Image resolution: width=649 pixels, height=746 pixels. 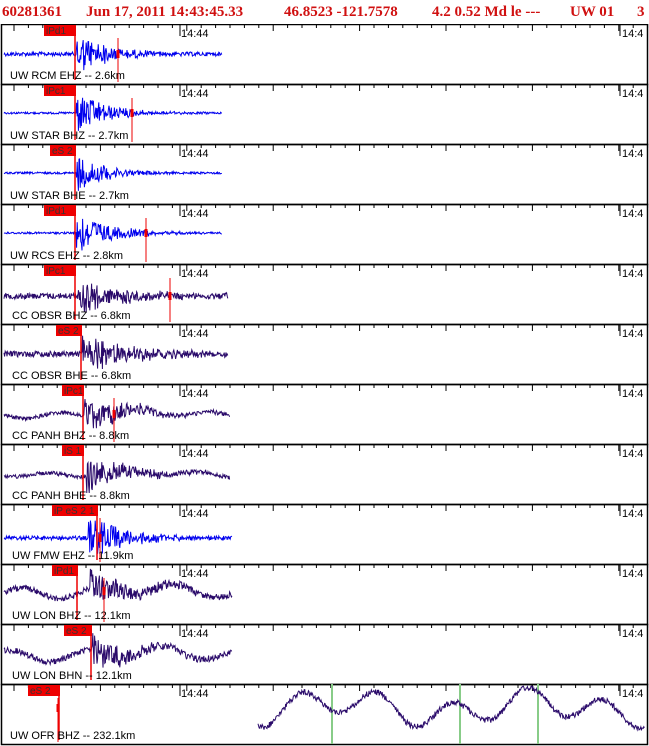 What do you see at coordinates (71, 316) in the screenshot?
I see `station-label: CC OBSR BHZ -- 6.8km` at bounding box center [71, 316].